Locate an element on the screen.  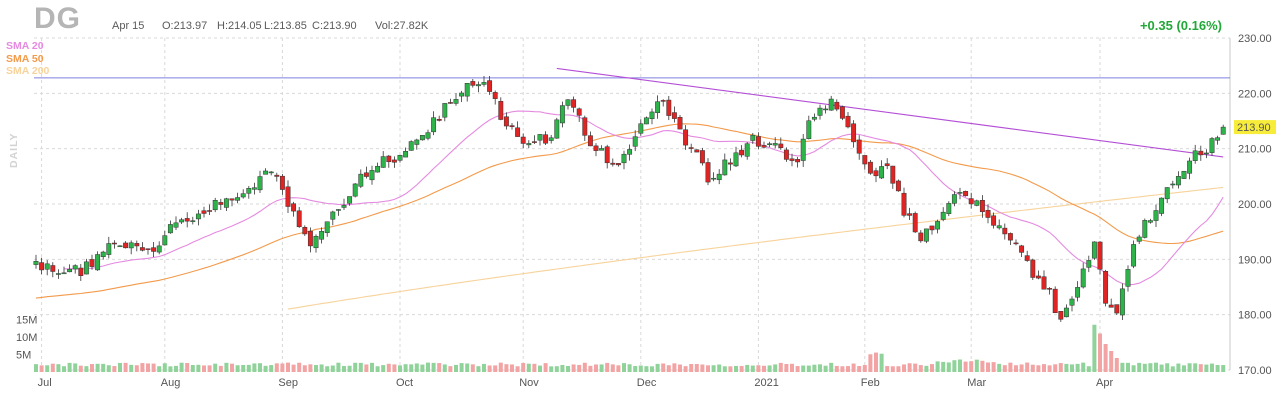
price-tick-label: 200.00 is located at coordinates (1255, 205).